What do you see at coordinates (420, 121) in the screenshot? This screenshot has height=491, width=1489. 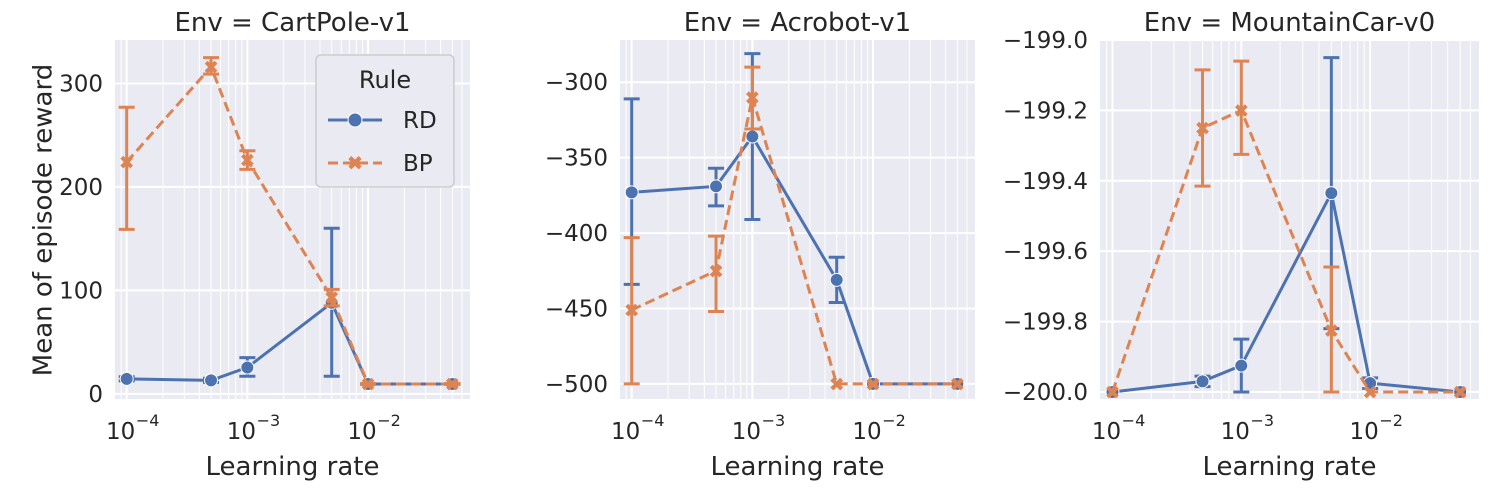 I see `legend-rd-label: RD` at bounding box center [420, 121].